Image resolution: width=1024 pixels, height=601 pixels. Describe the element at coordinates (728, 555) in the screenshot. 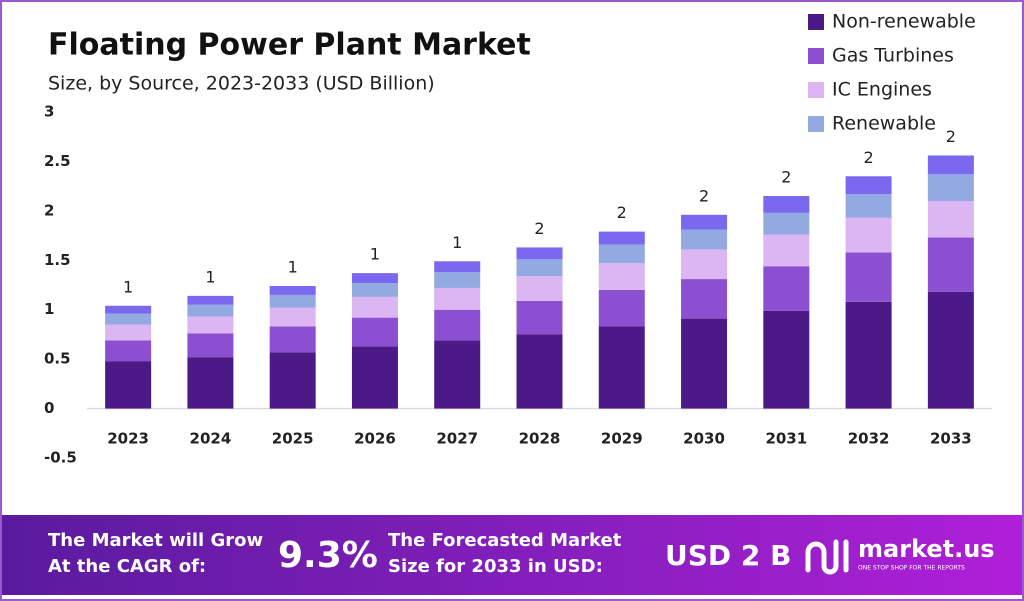

I see `forecast-value: USD 2 B` at that location.